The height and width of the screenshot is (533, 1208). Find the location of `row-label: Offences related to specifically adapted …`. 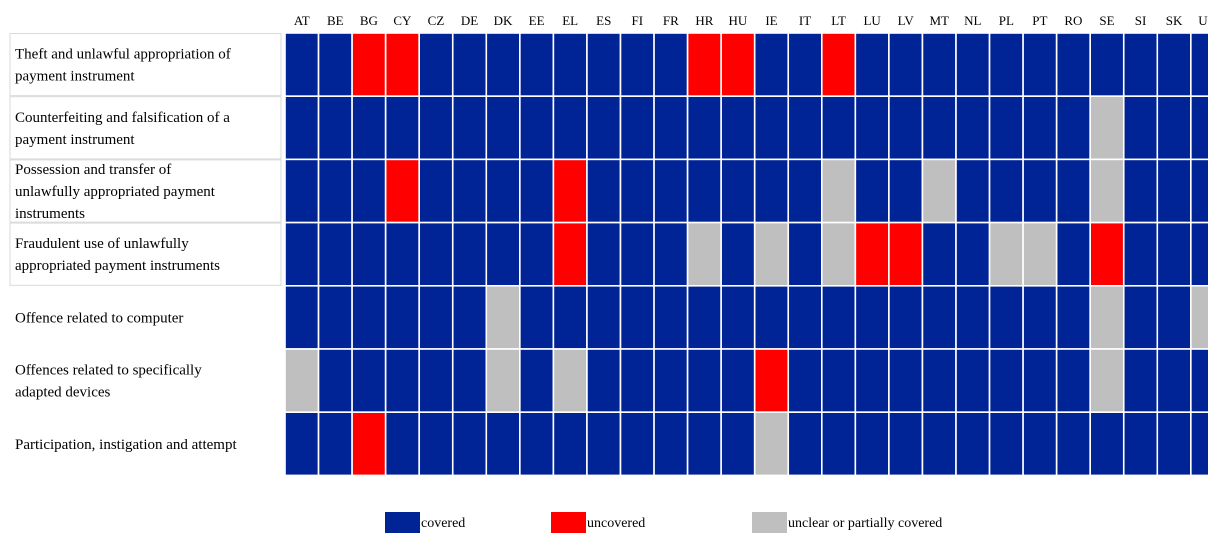

row-label: Offences related to specifically adapted … is located at coordinates (108, 382).